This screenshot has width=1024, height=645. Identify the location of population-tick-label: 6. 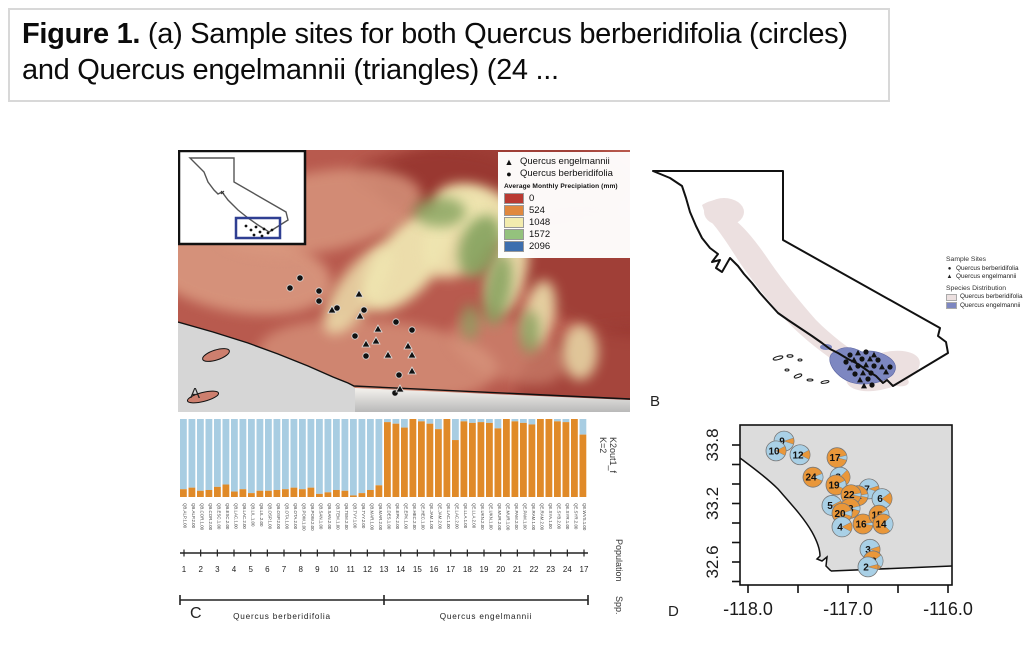
(267, 569).